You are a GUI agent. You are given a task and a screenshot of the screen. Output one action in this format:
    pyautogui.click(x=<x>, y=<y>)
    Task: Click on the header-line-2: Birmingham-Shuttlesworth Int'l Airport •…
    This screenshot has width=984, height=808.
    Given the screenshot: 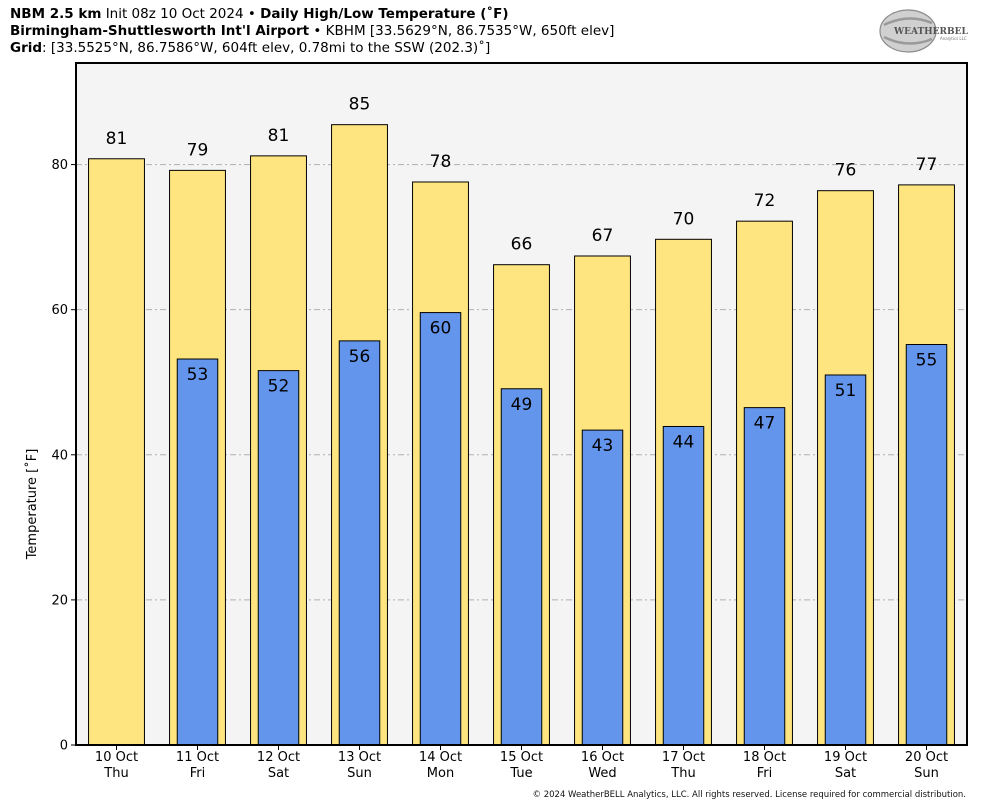 What is the action you would take?
    pyautogui.click(x=312, y=31)
    